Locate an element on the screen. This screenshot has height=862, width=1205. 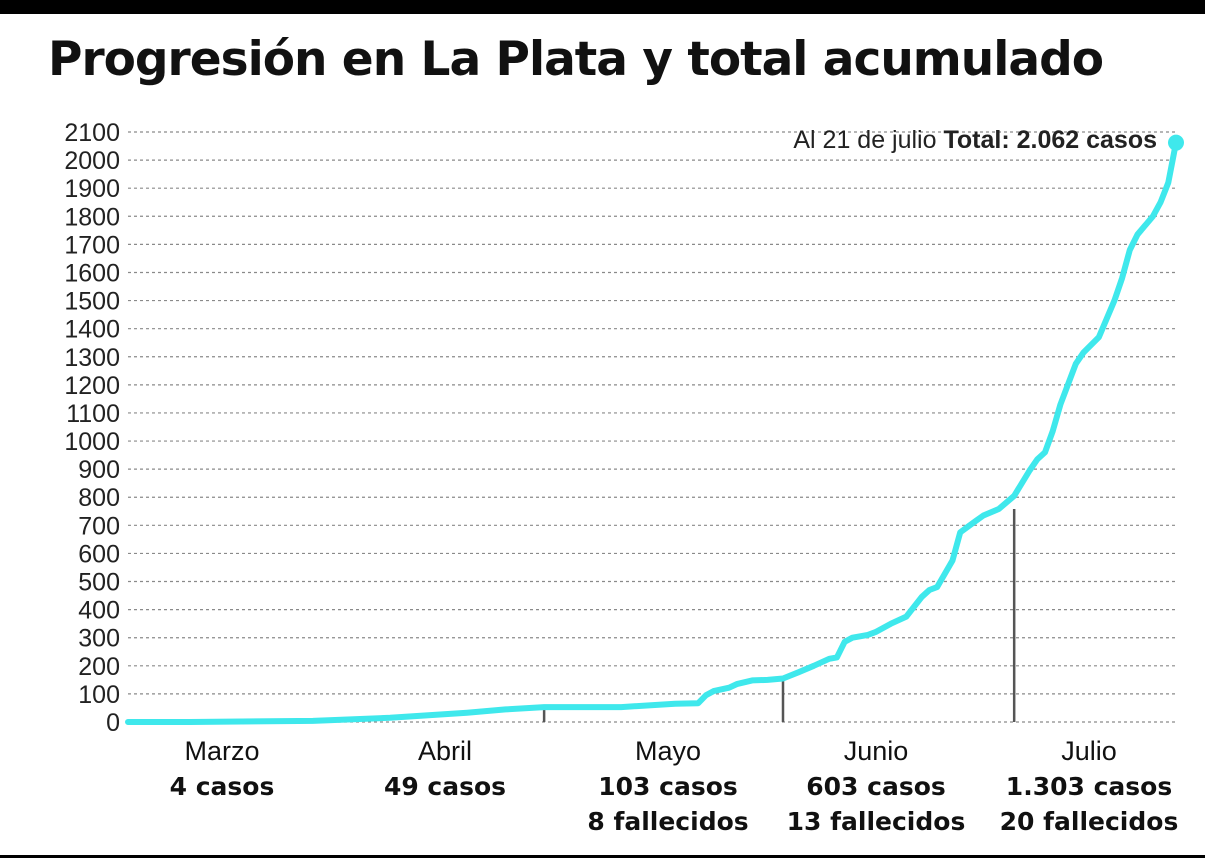
y-tick-label: 300 is located at coordinates (99, 639).